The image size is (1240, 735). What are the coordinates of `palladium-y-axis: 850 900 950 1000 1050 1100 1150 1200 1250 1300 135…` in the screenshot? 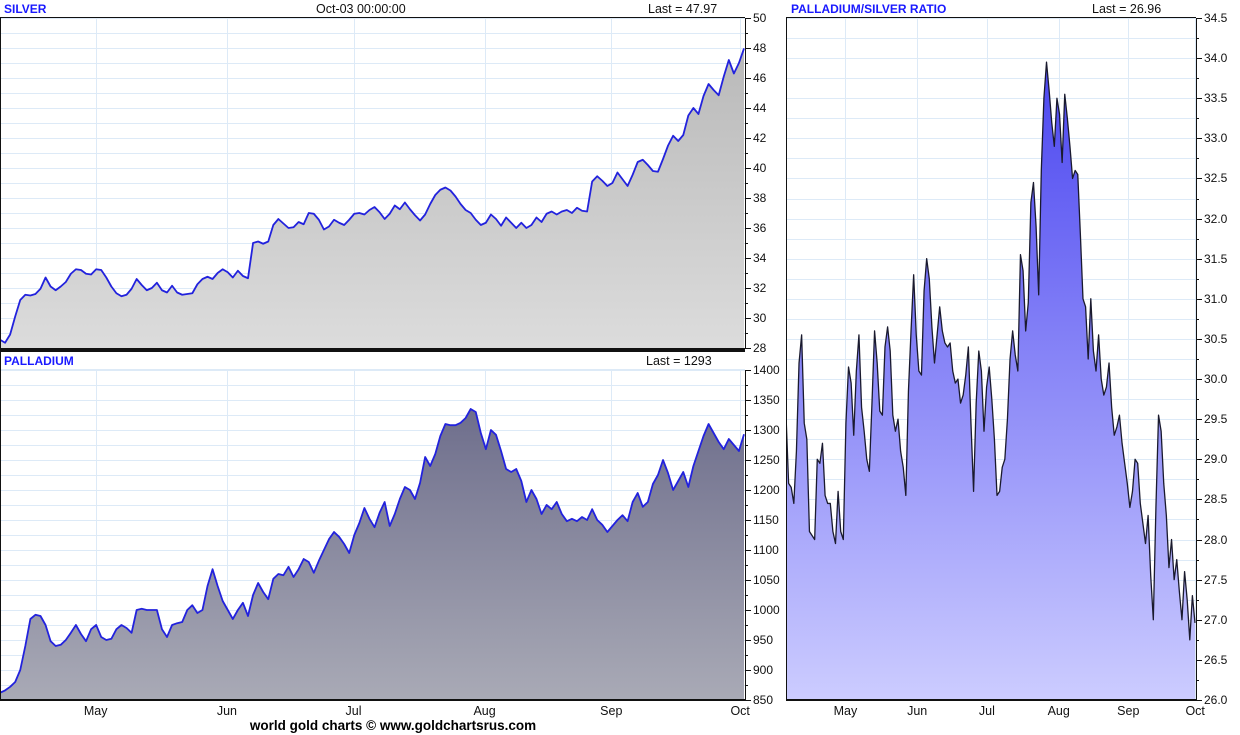 It's located at (762, 529).